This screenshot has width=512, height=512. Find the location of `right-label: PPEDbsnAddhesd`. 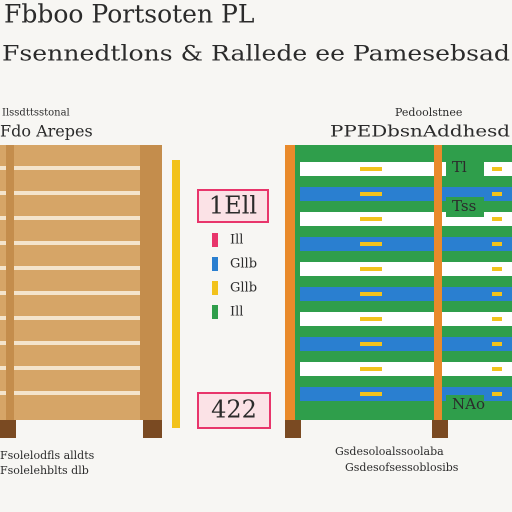

right-label: PPEDbsnAddhesd is located at coordinates (420, 131).